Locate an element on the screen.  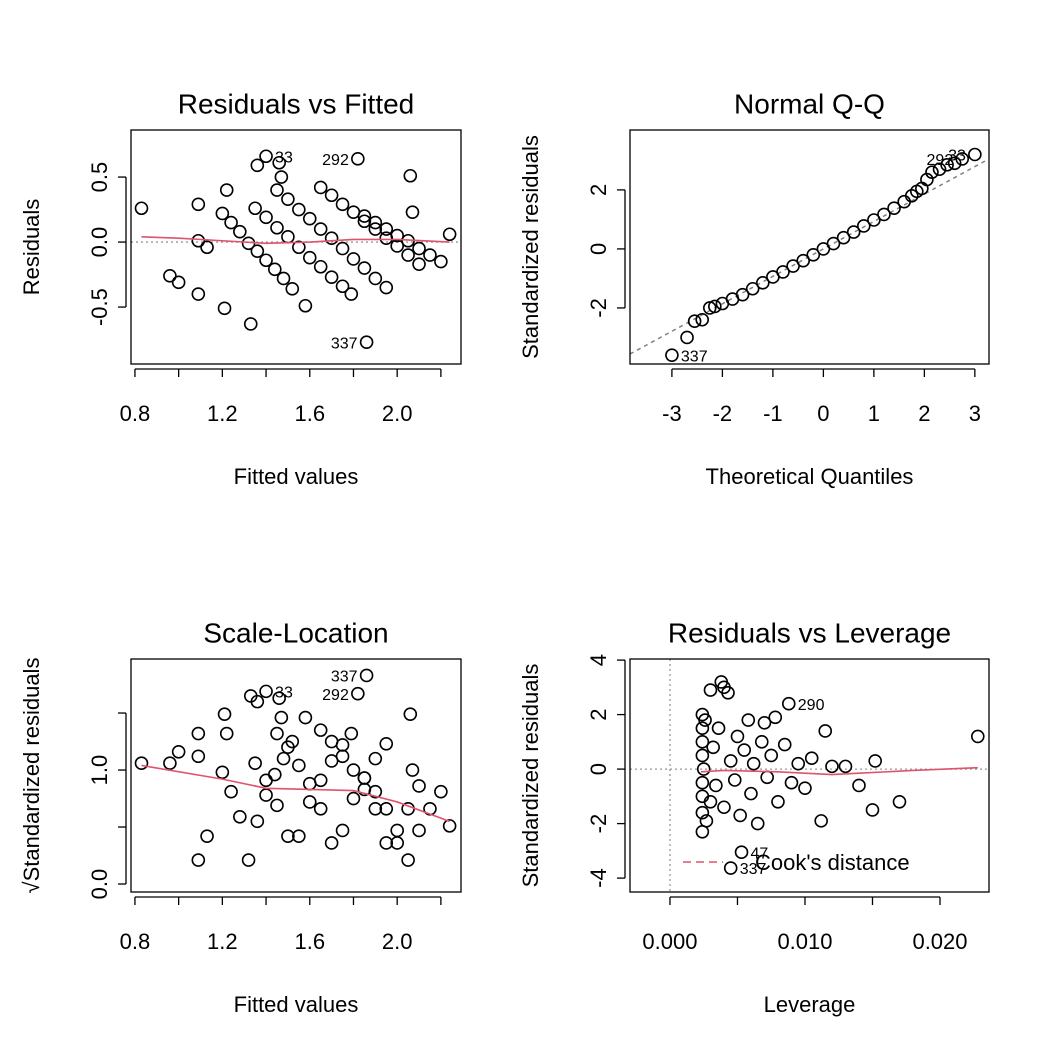
y-axis-label: Residuals is located at coordinates (31, 247).